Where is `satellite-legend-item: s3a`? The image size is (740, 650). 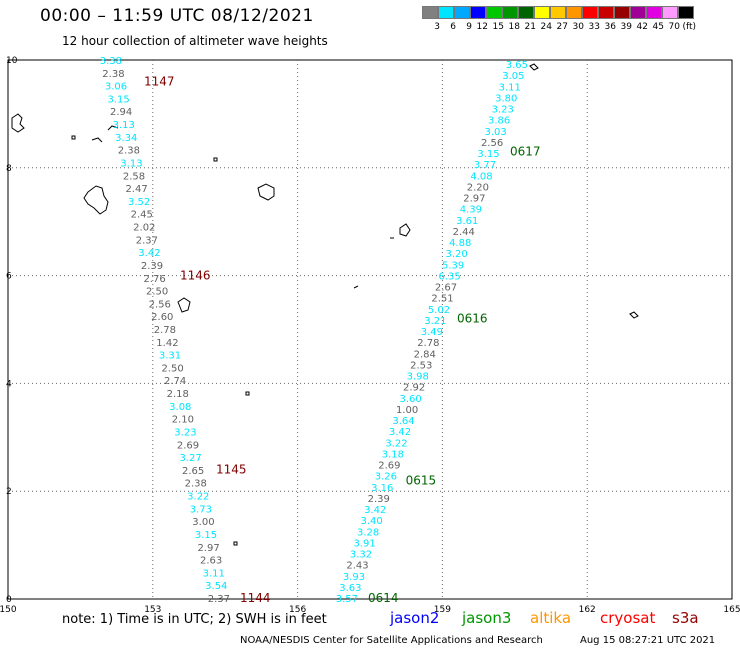
satellite-legend-item: s3a is located at coordinates (685, 618).